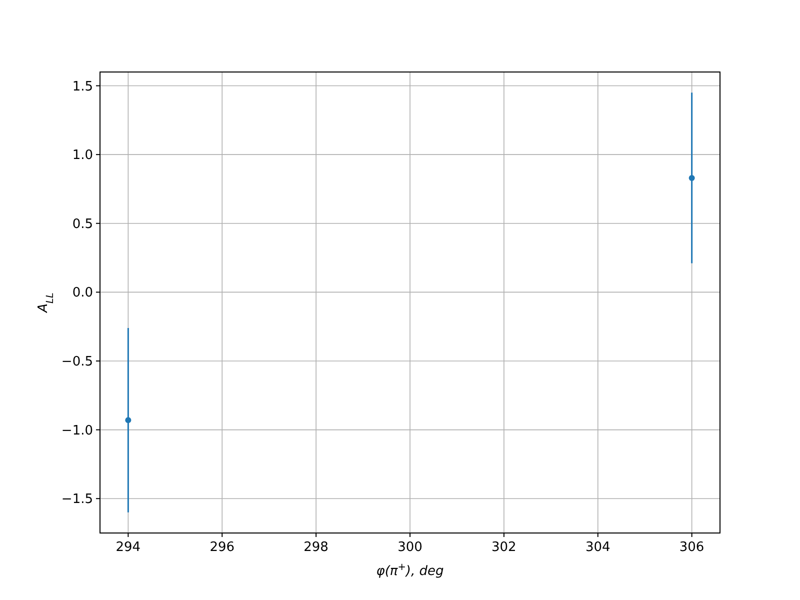  I want to click on y-tick-label: −1.5, so click(77, 500).